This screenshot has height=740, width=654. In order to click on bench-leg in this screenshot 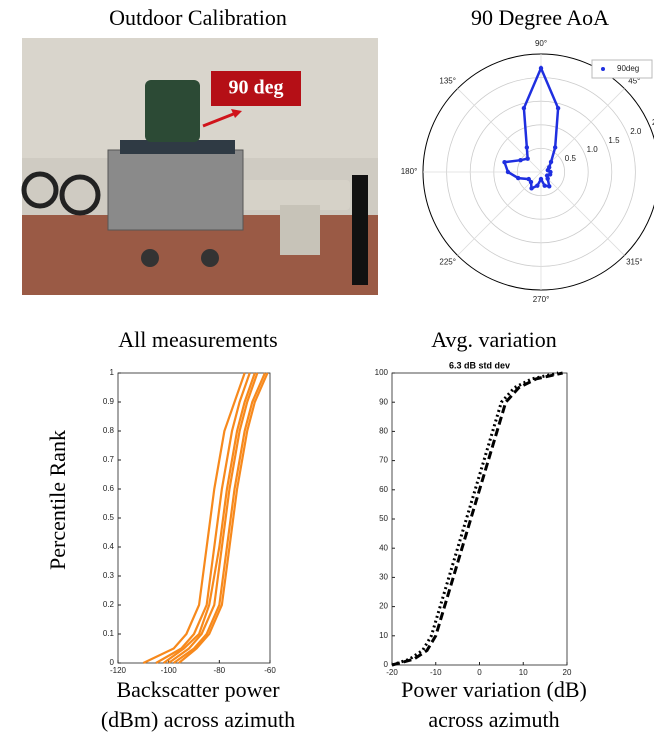, I will do `click(300, 230)`.